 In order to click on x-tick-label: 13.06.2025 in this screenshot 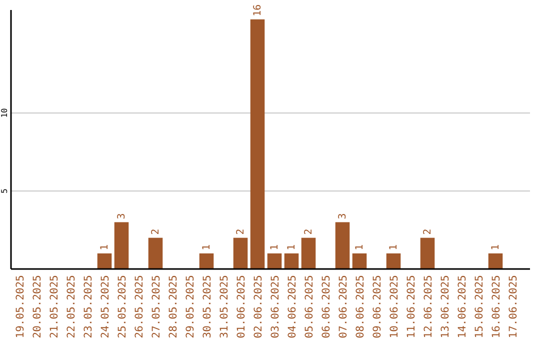, I will do `click(446, 306)`.